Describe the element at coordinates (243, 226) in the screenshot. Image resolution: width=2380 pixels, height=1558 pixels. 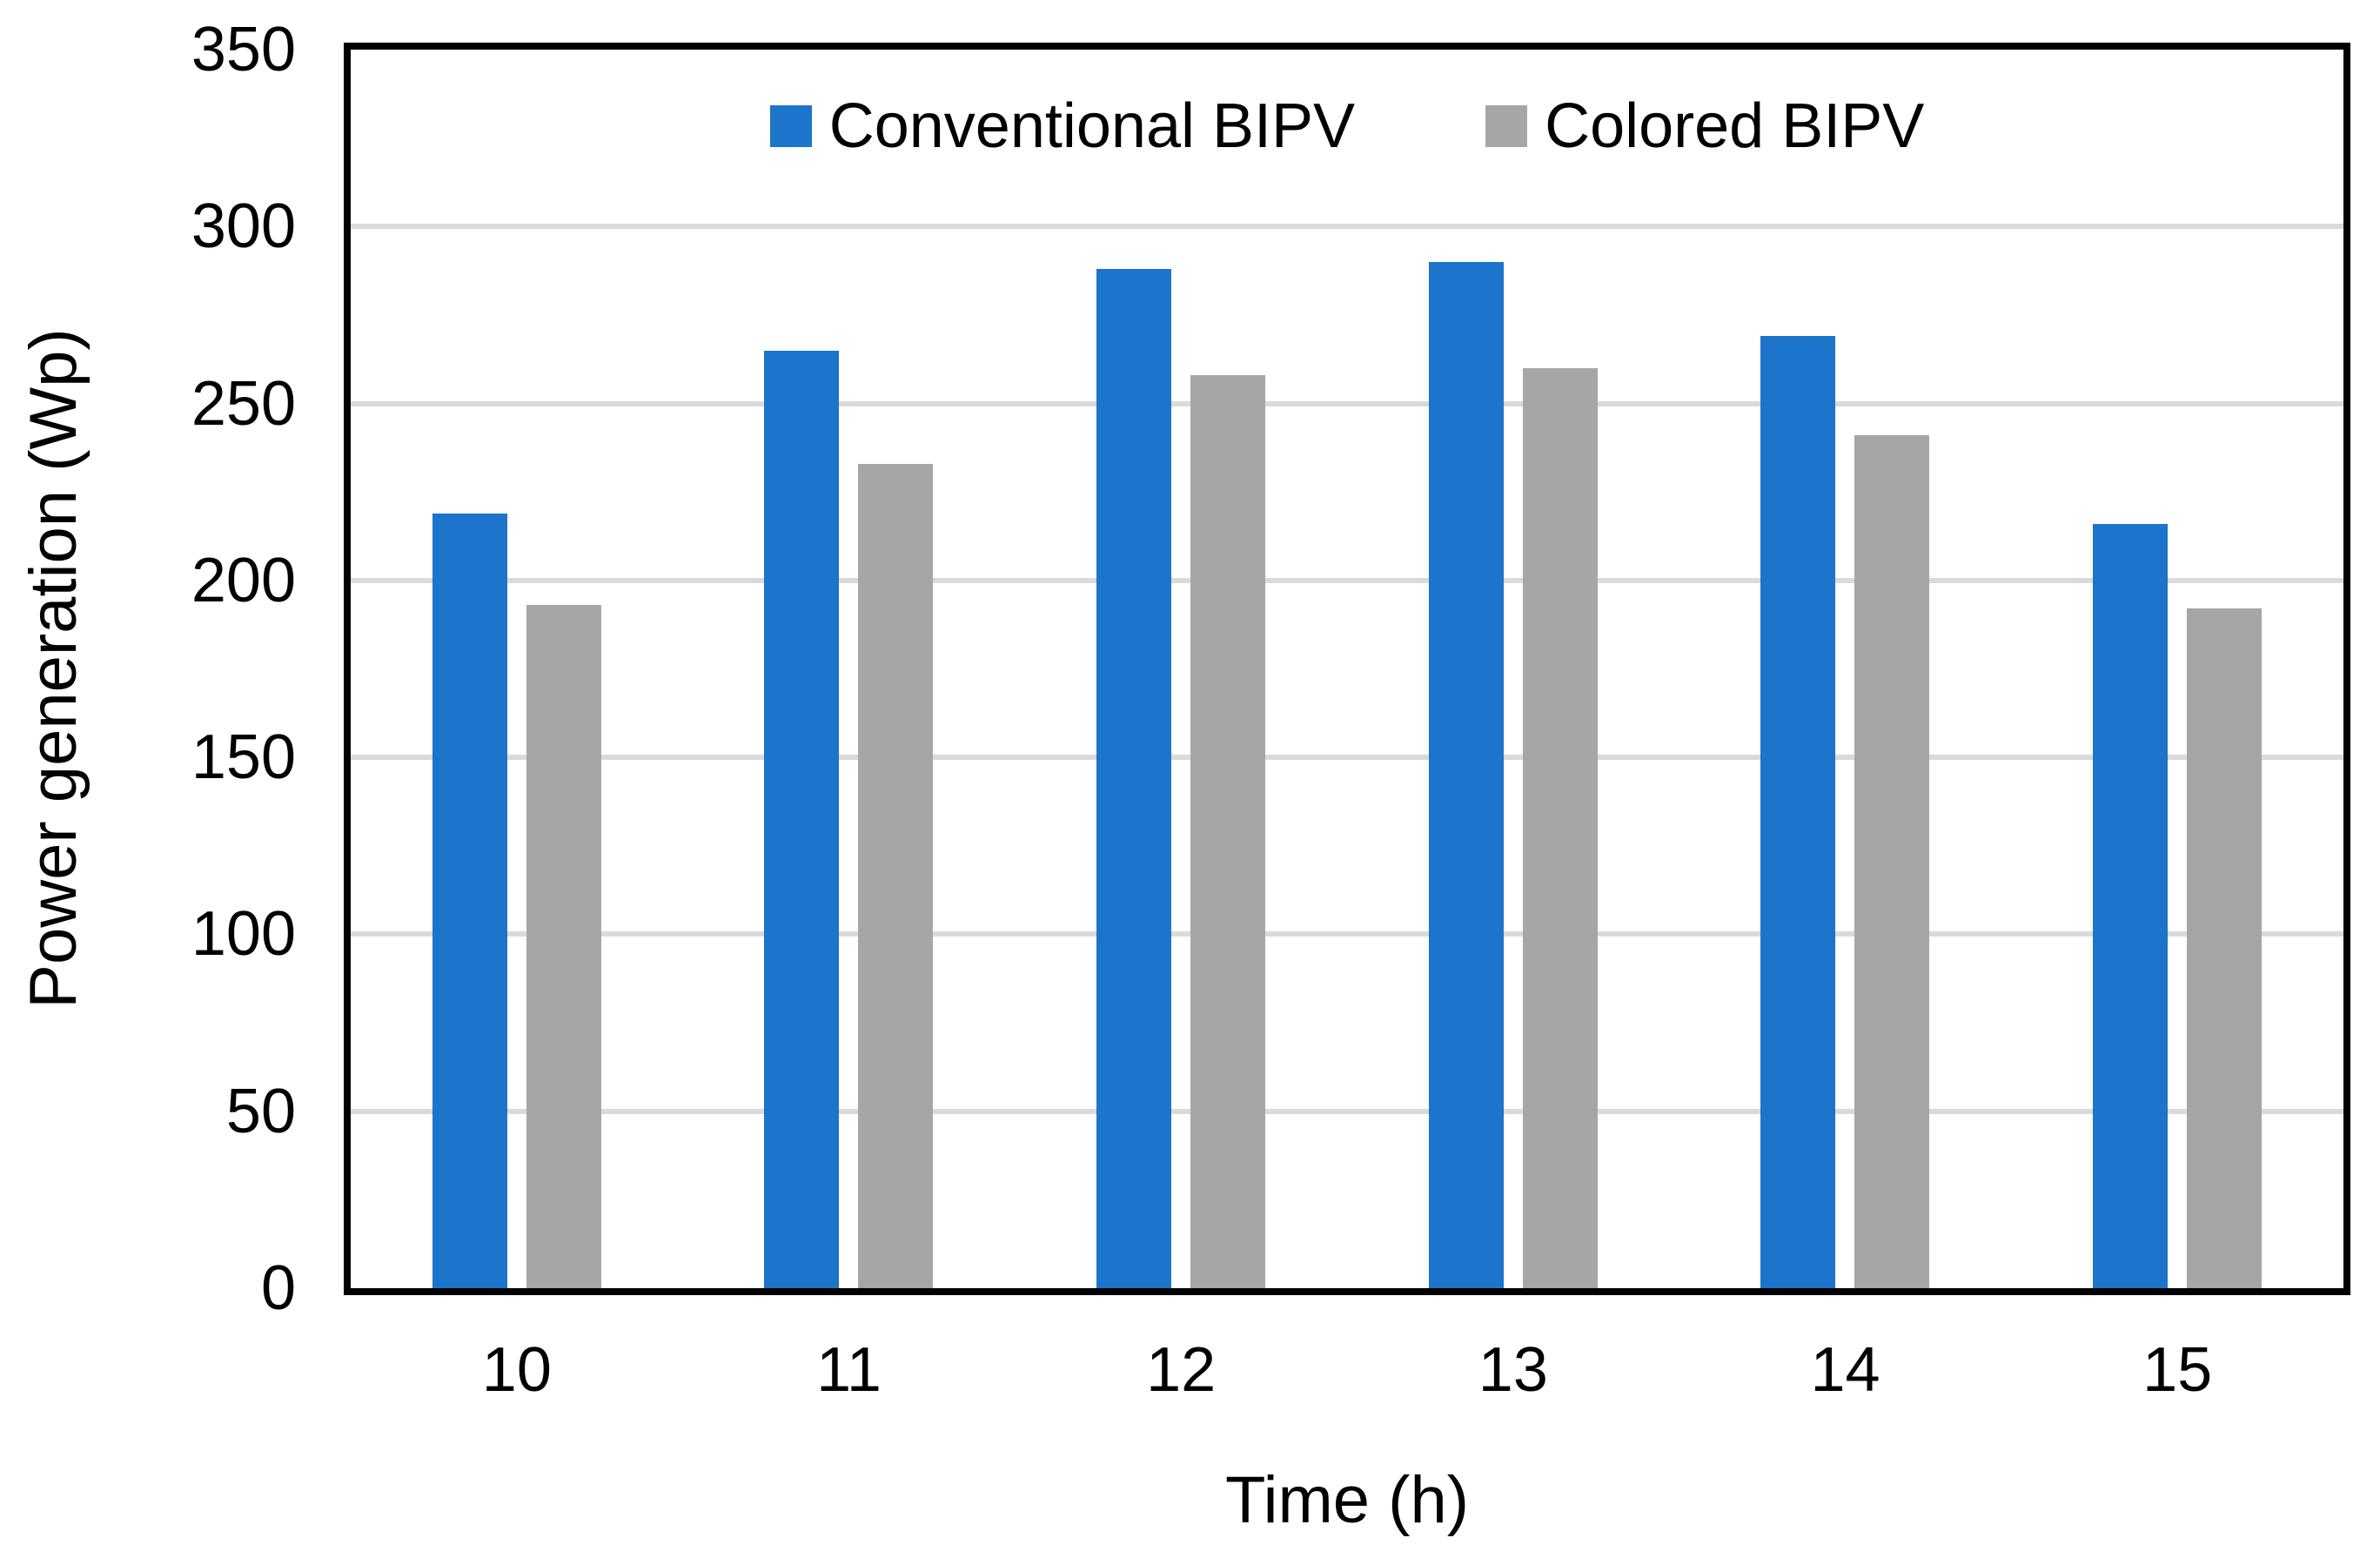
I see `y-tick-label-300: 300` at that location.